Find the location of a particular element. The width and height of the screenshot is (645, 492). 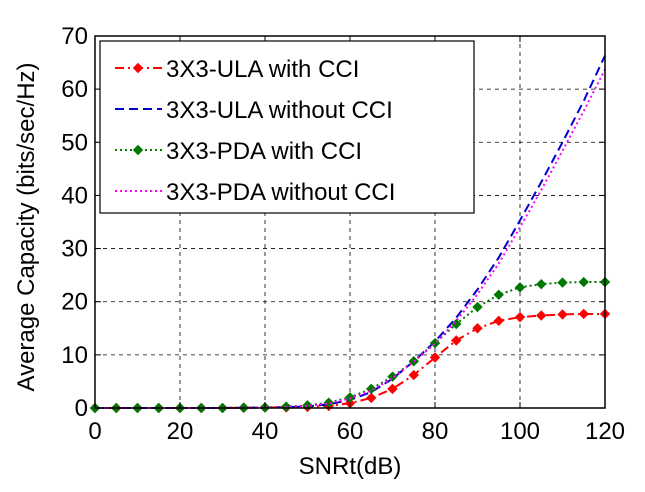

y-tick-label: 30 is located at coordinates (74, 249).